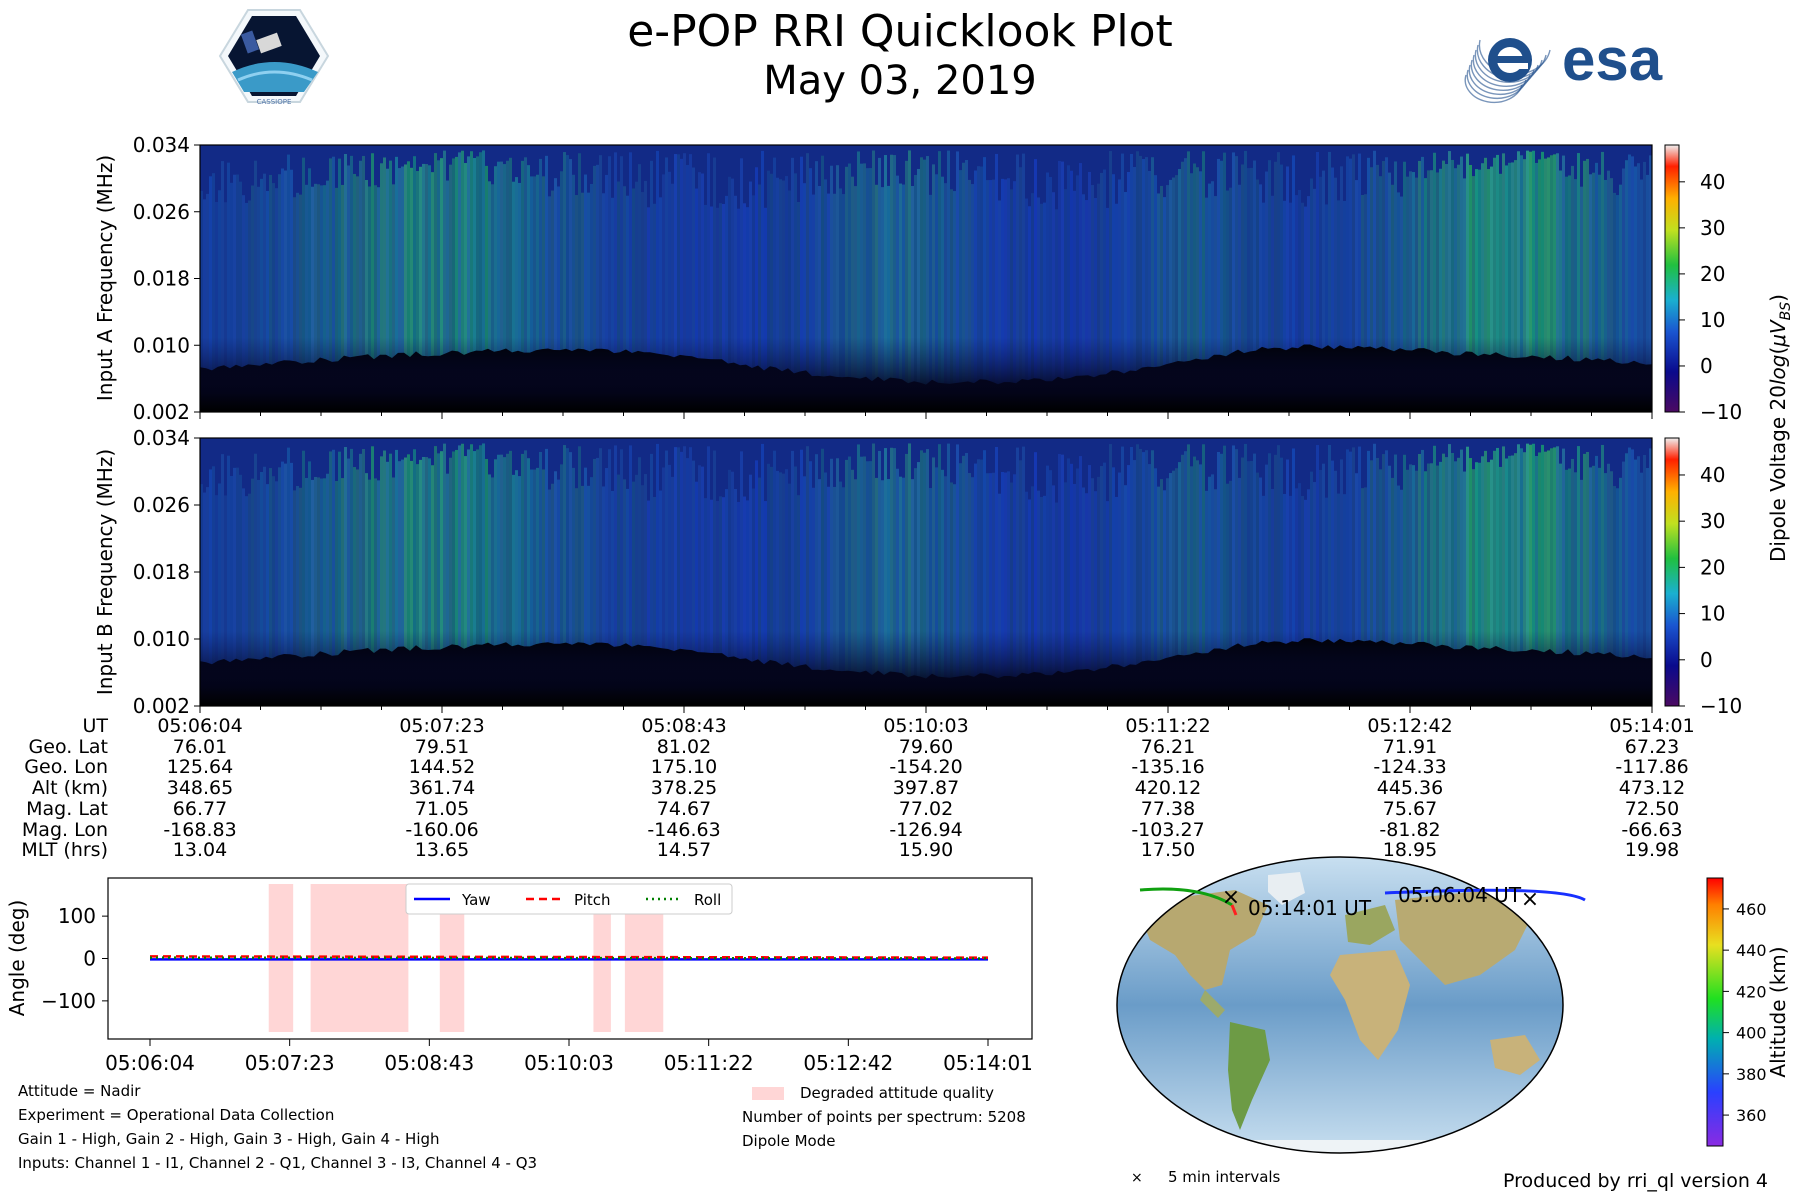 The height and width of the screenshot is (1200, 1800). What do you see at coordinates (569, 957) in the screenshot?
I see `attitude-pitch-line` at bounding box center [569, 957].